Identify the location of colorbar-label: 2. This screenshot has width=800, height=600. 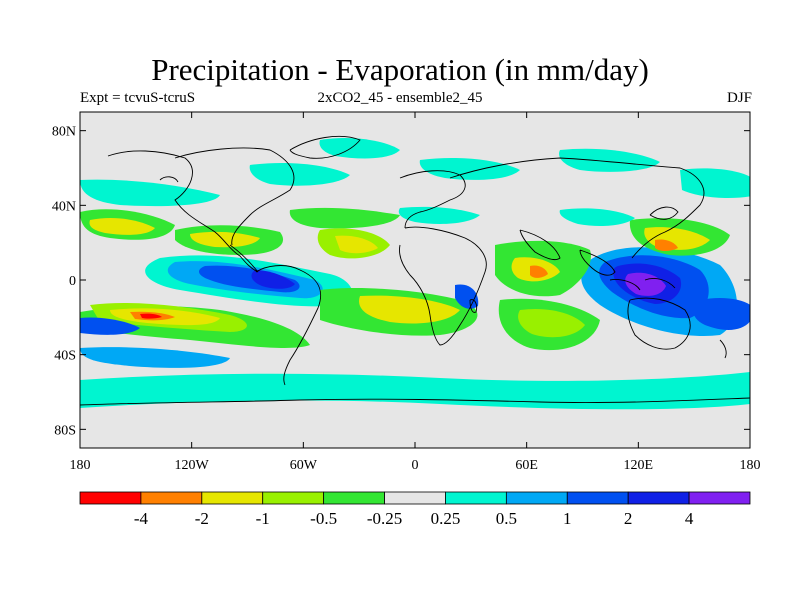
(628, 518).